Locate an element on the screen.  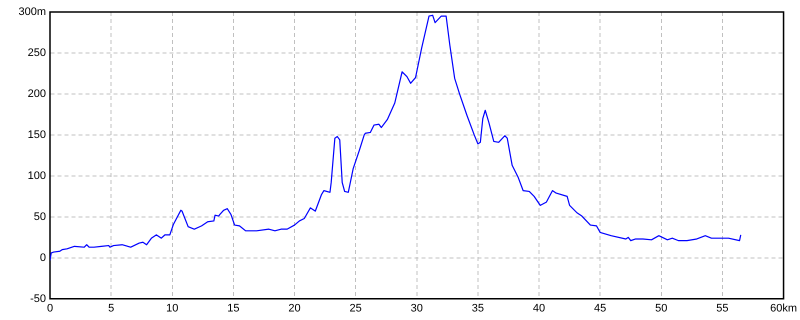
x-tick-label: 50 is located at coordinates (661, 308).